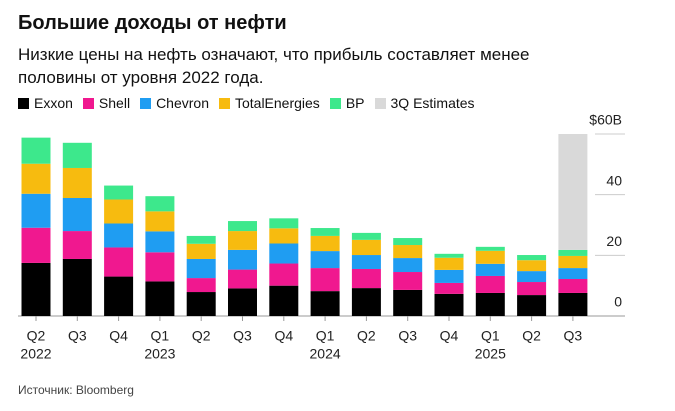 The image size is (675, 411). I want to click on legend-label: TotalEnergies, so click(277, 103).